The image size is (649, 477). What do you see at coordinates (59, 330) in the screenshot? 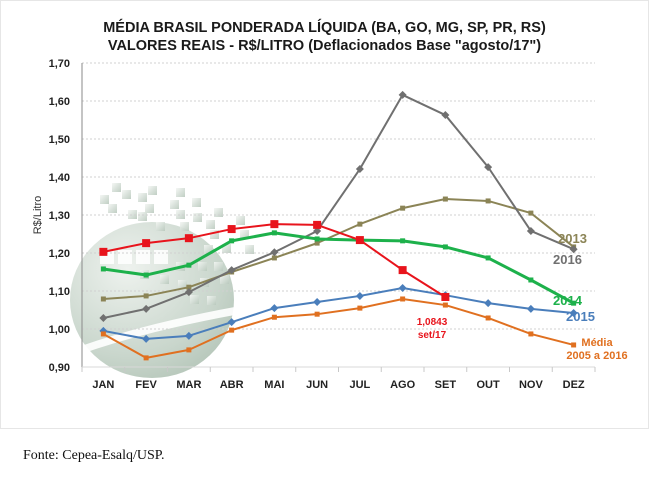
I see `y-tick-label: 1,00` at bounding box center [59, 330].